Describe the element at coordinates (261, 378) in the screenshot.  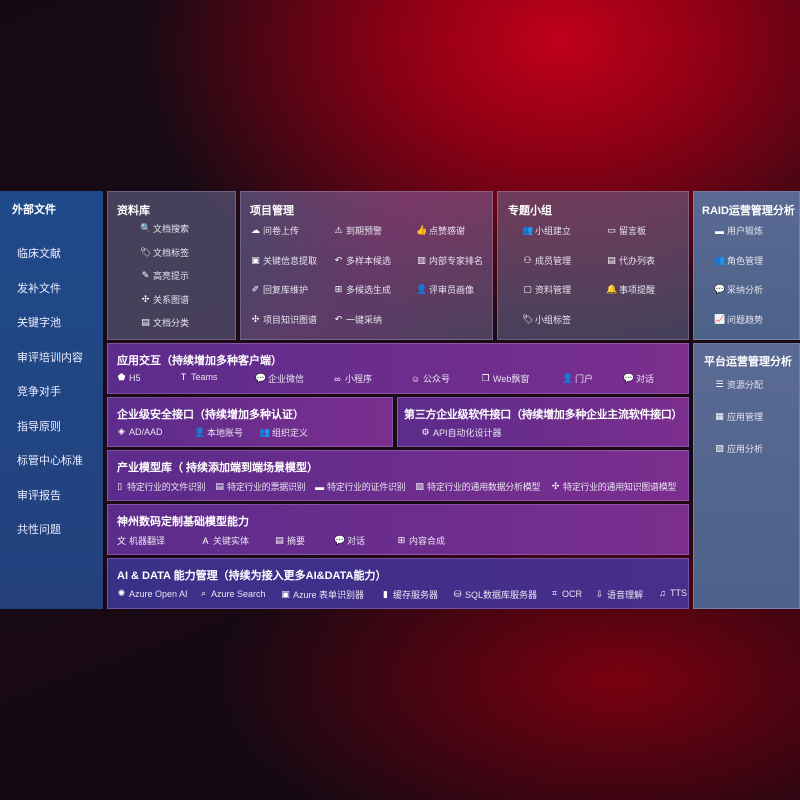
I see `wechat-icon: 💬` at that location.